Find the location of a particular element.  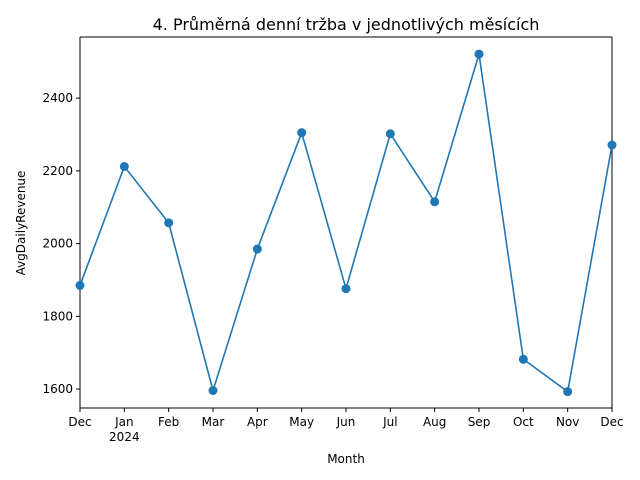

y-axis: 1600 1800 2000 2200 2400 is located at coordinates (61, 243).